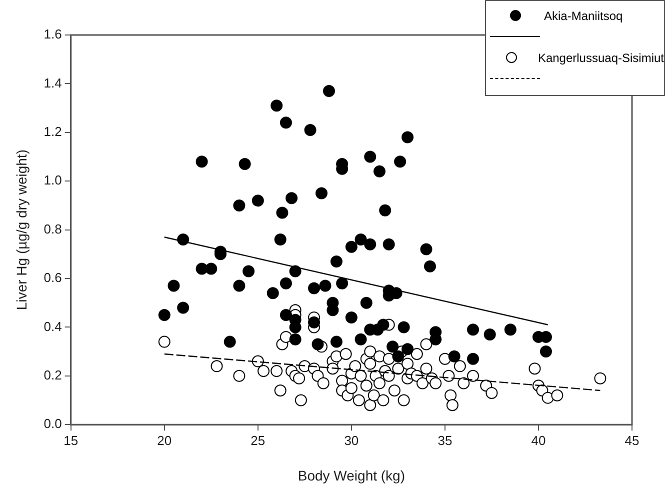 The width and height of the screenshot is (665, 497). Describe the element at coordinates (53, 424) in the screenshot. I see `y-tick-label: 0.0` at that location.